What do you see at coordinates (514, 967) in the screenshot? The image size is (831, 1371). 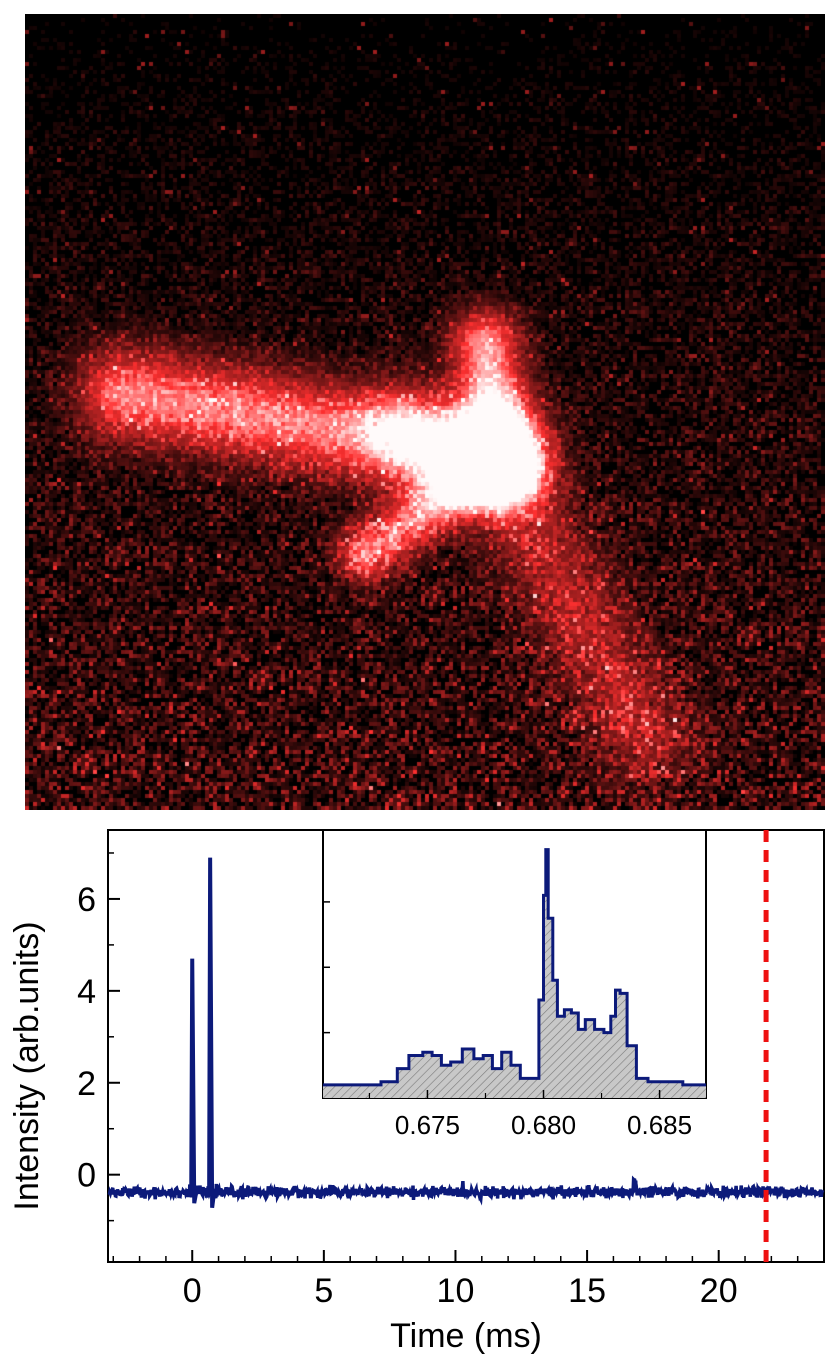 I see `inset-trace` at bounding box center [514, 967].